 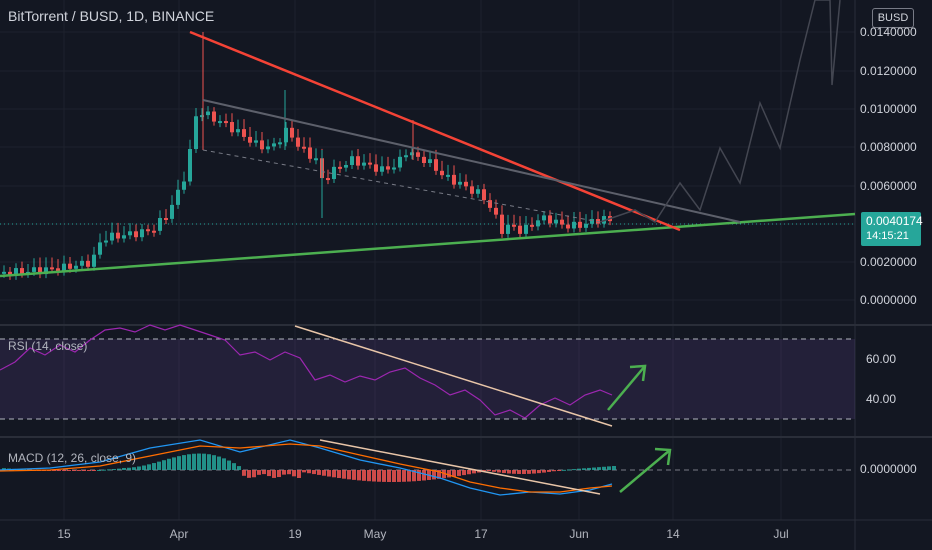 What do you see at coordinates (881, 359) in the screenshot?
I see `rsi-tick: 60.00` at bounding box center [881, 359].